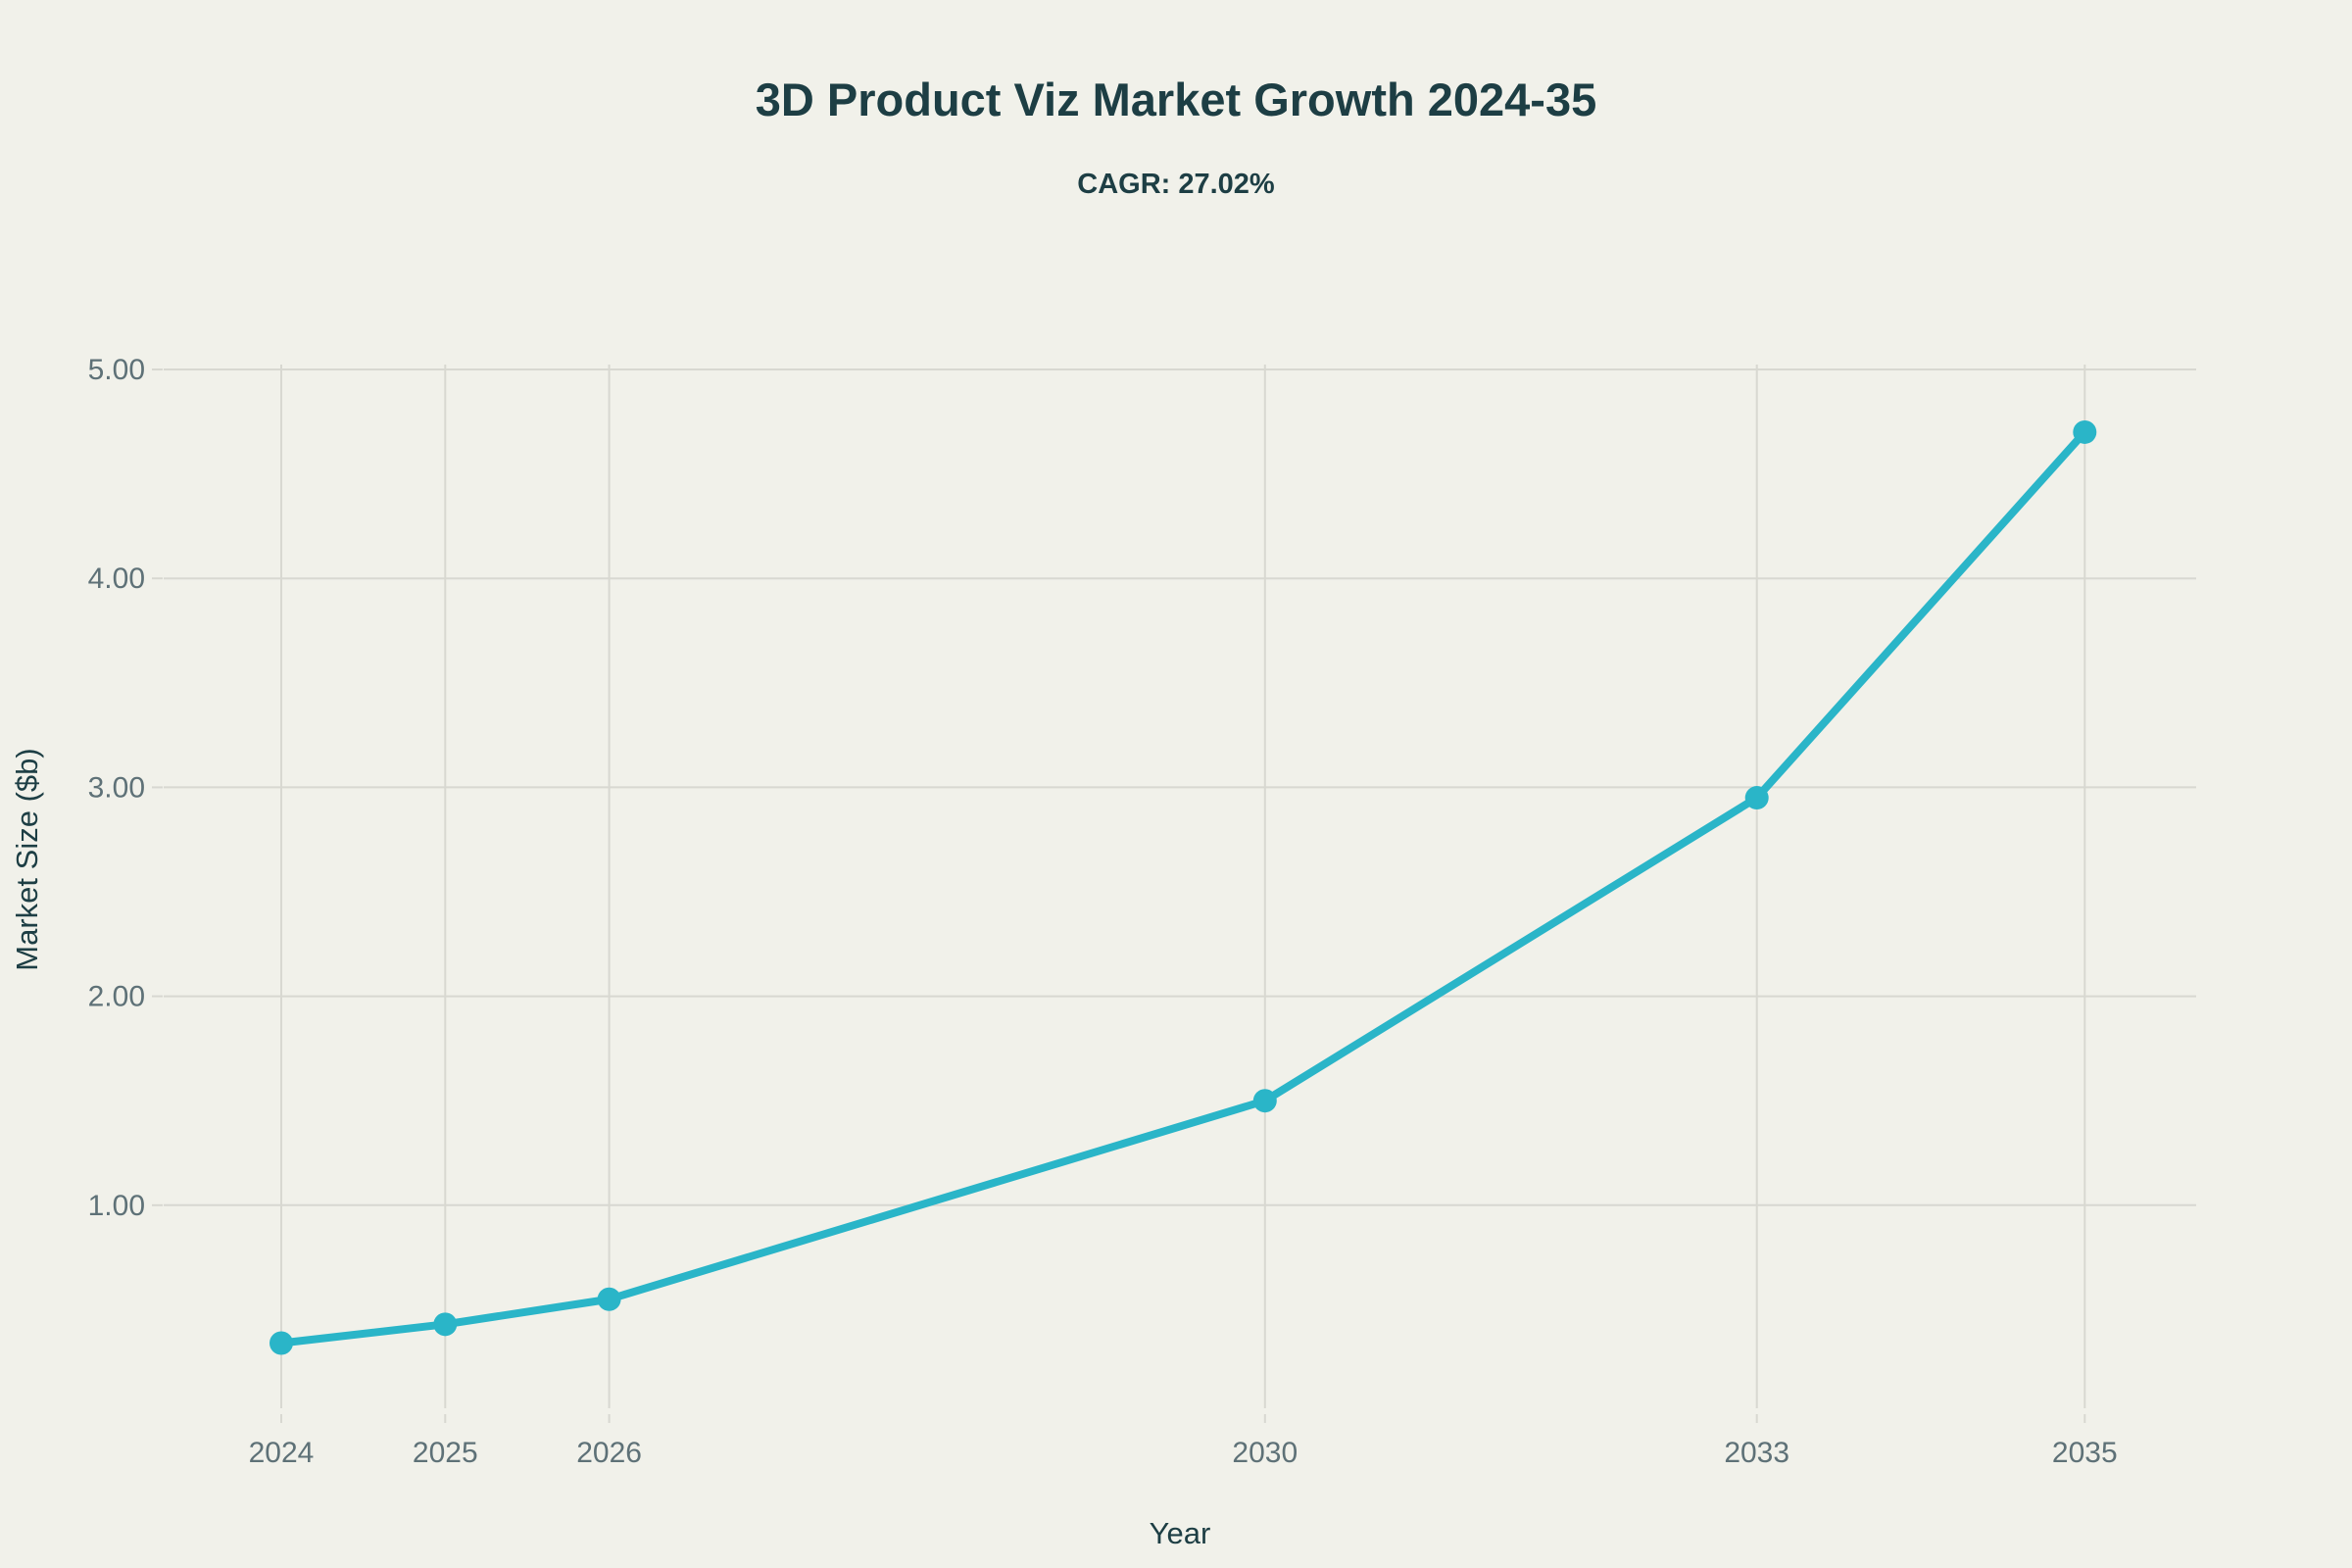 This screenshot has height=1568, width=2352. What do you see at coordinates (116, 579) in the screenshot?
I see `y-tick-label: 4.00` at bounding box center [116, 579].